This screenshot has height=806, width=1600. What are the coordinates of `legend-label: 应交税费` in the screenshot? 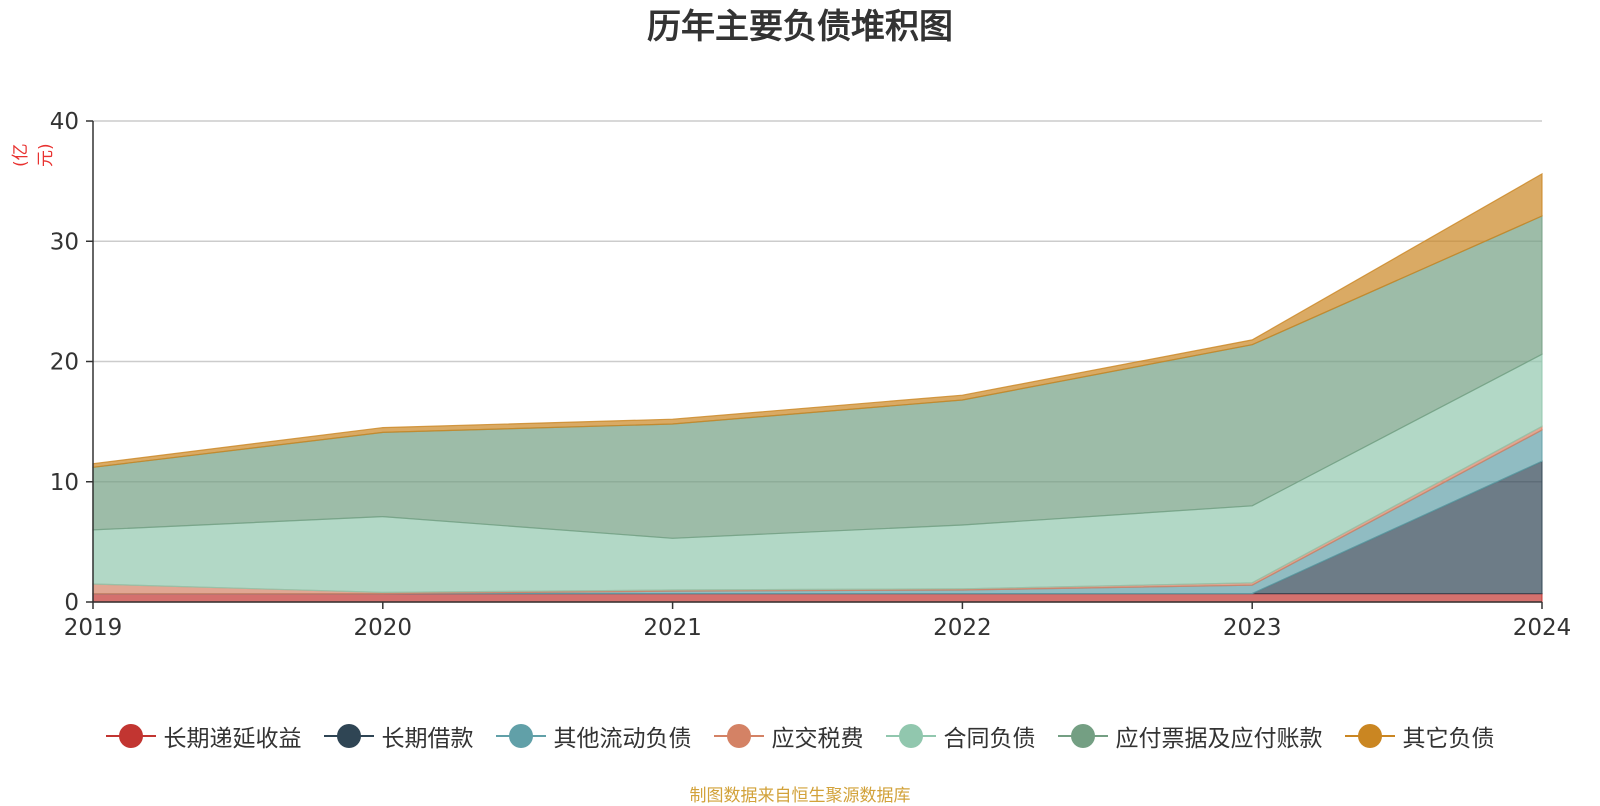 It's located at (817, 739).